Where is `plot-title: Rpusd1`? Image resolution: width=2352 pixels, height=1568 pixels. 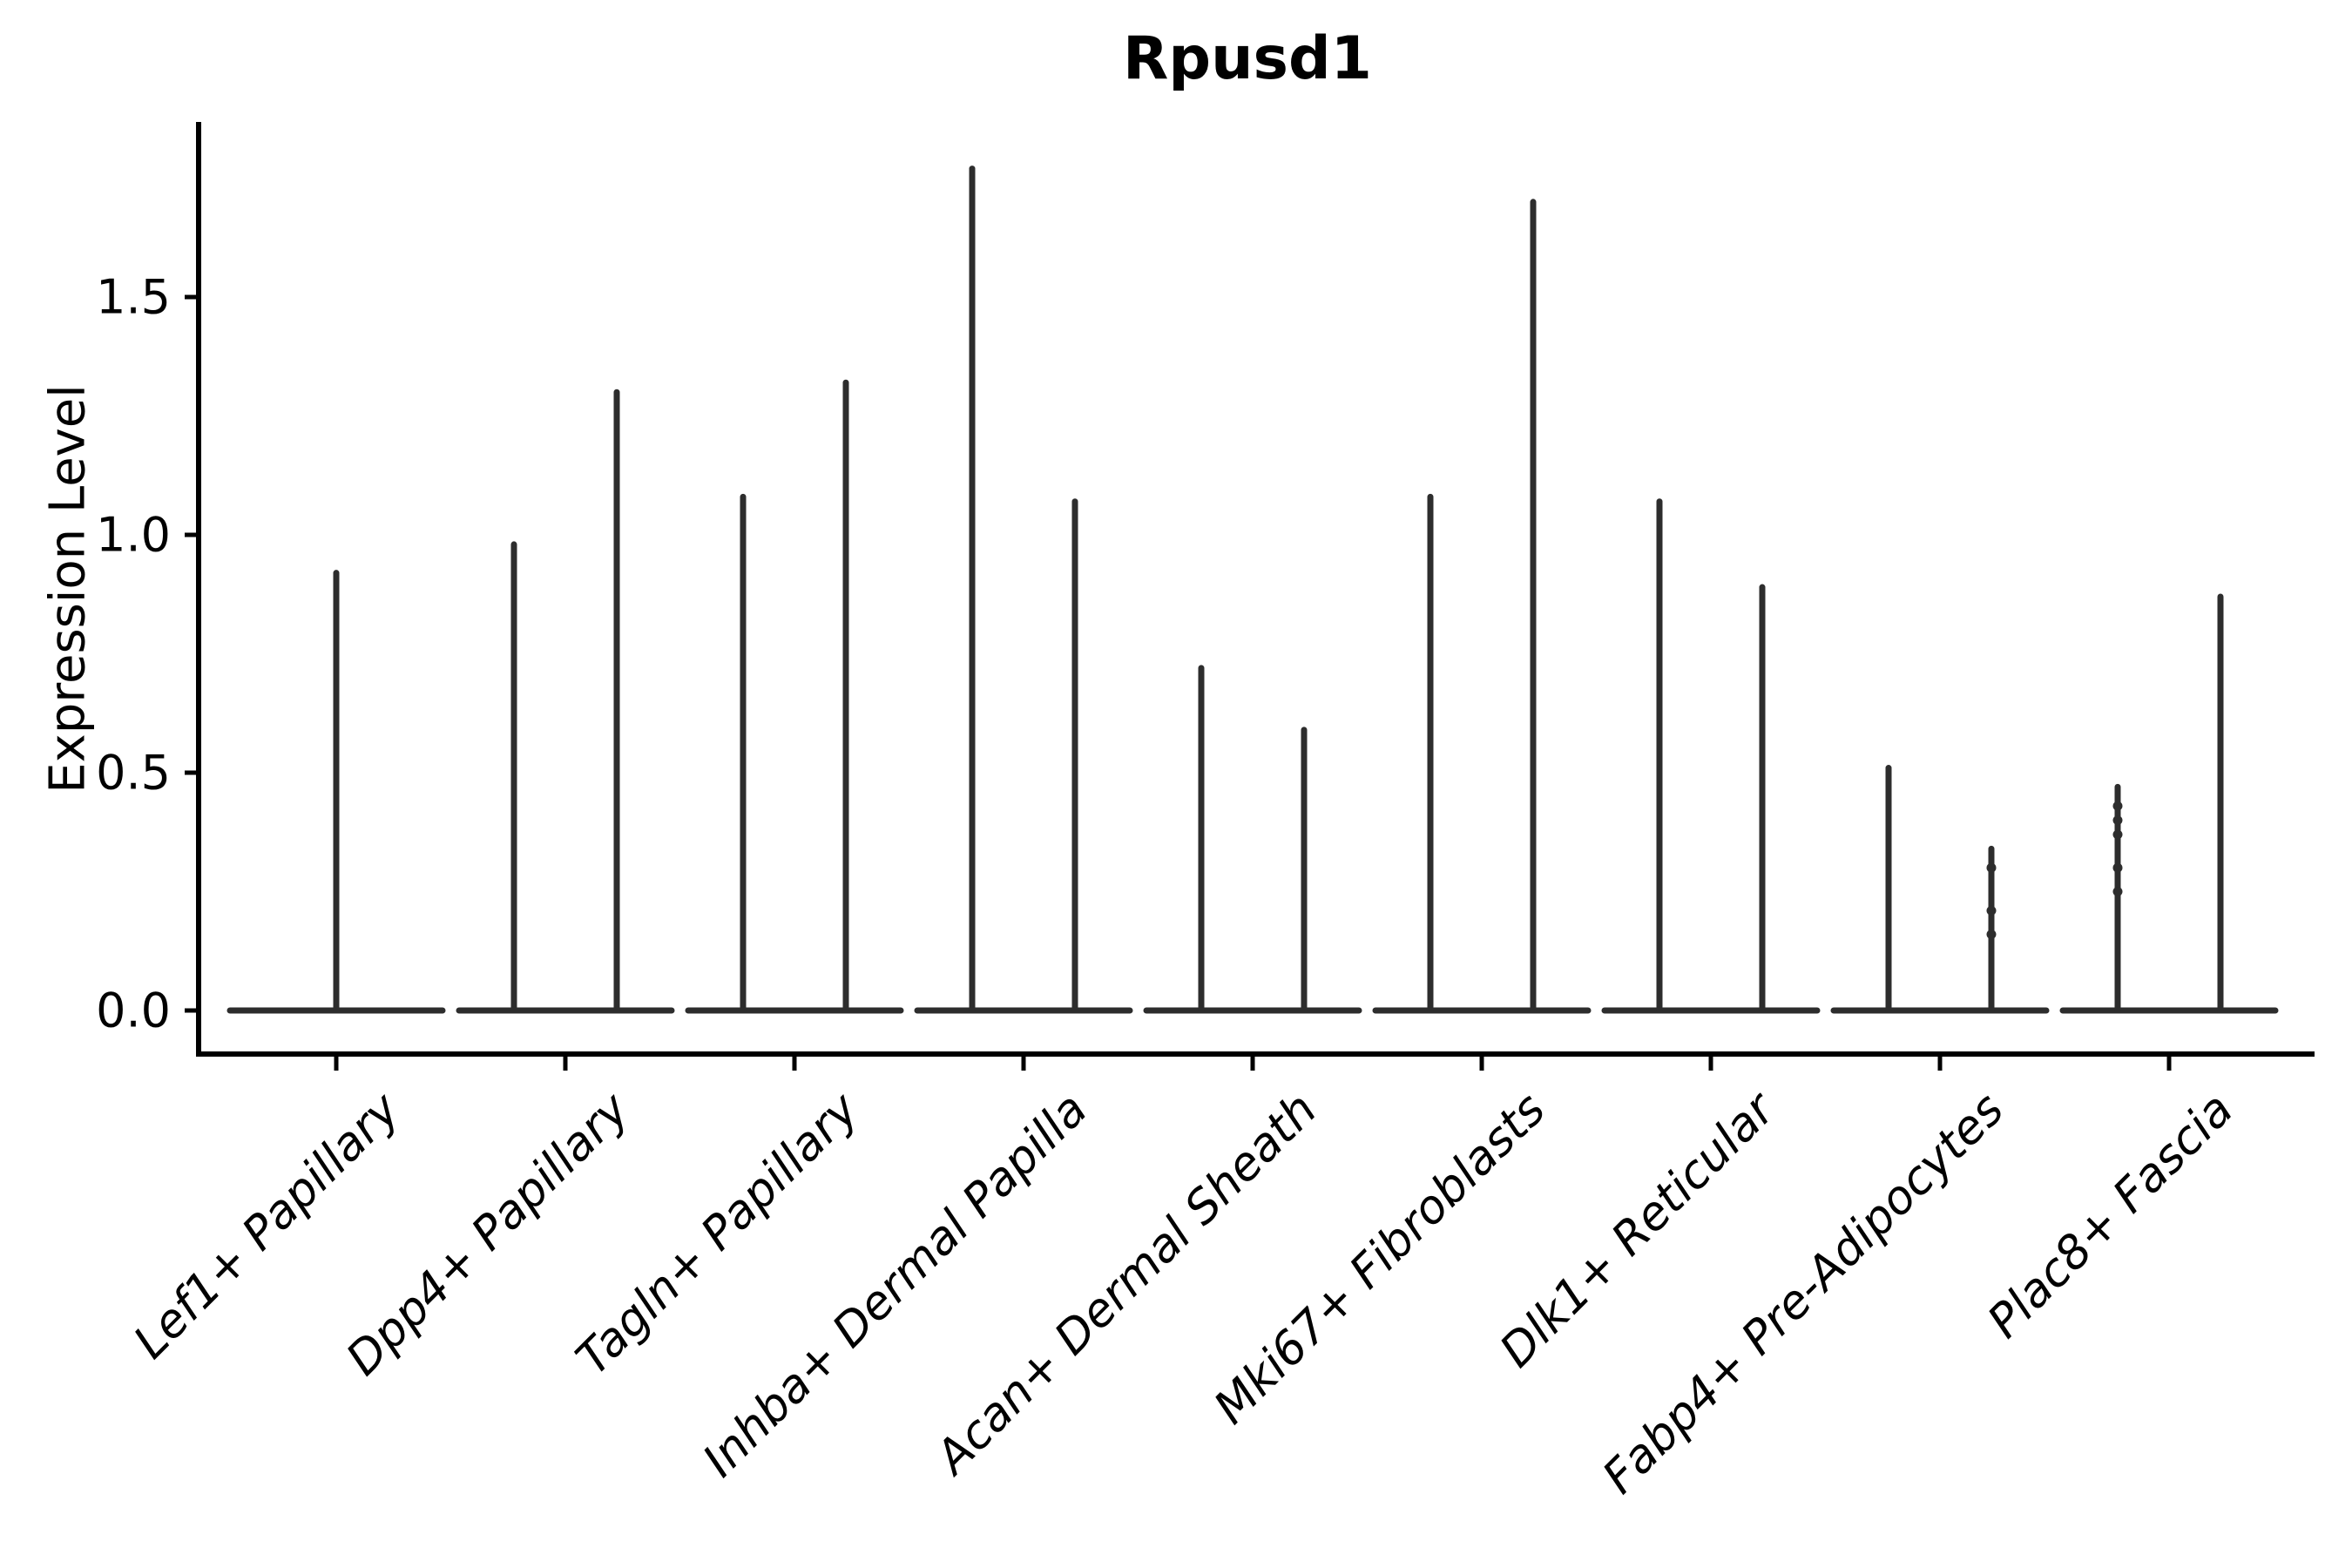
plot-title: Rpusd1 is located at coordinates (1247, 58).